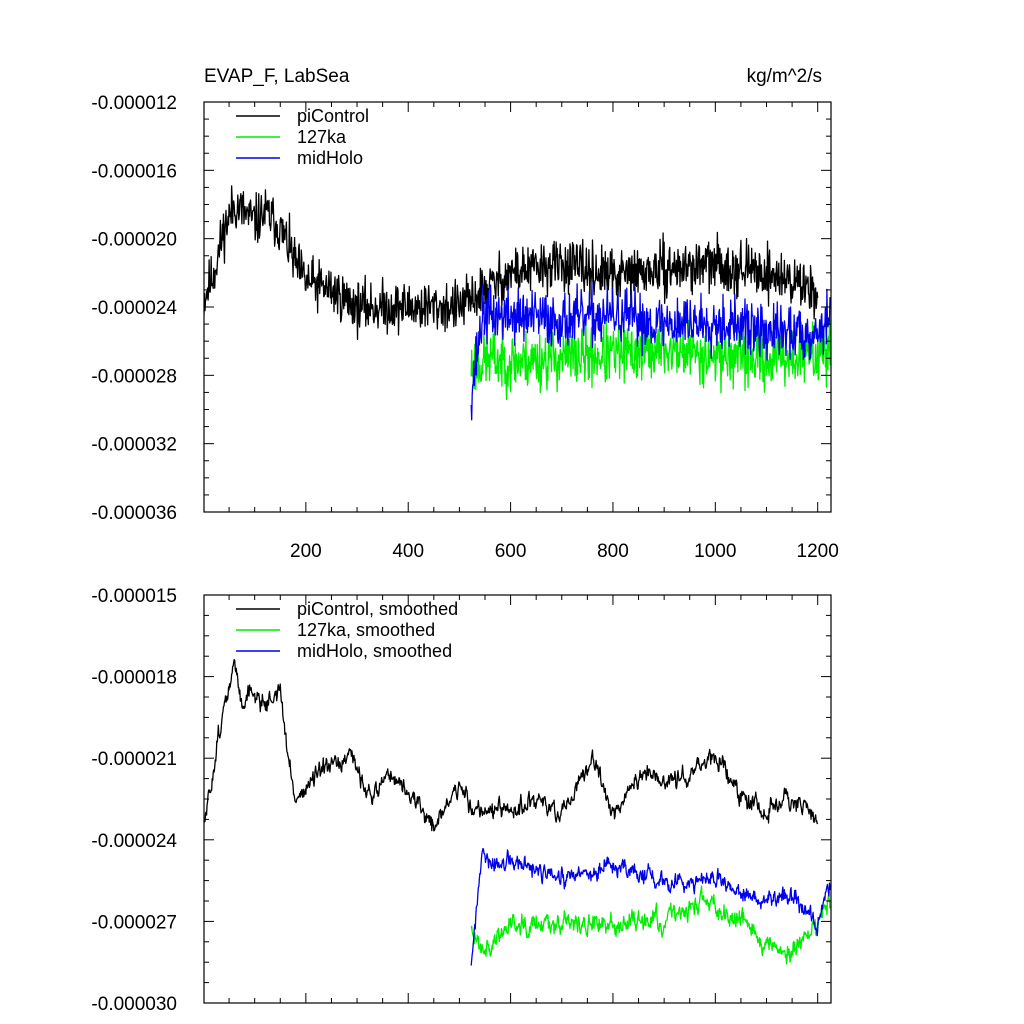  Describe the element at coordinates (374, 651) in the screenshot. I see `legend-label: midHolo, smoothed` at that location.